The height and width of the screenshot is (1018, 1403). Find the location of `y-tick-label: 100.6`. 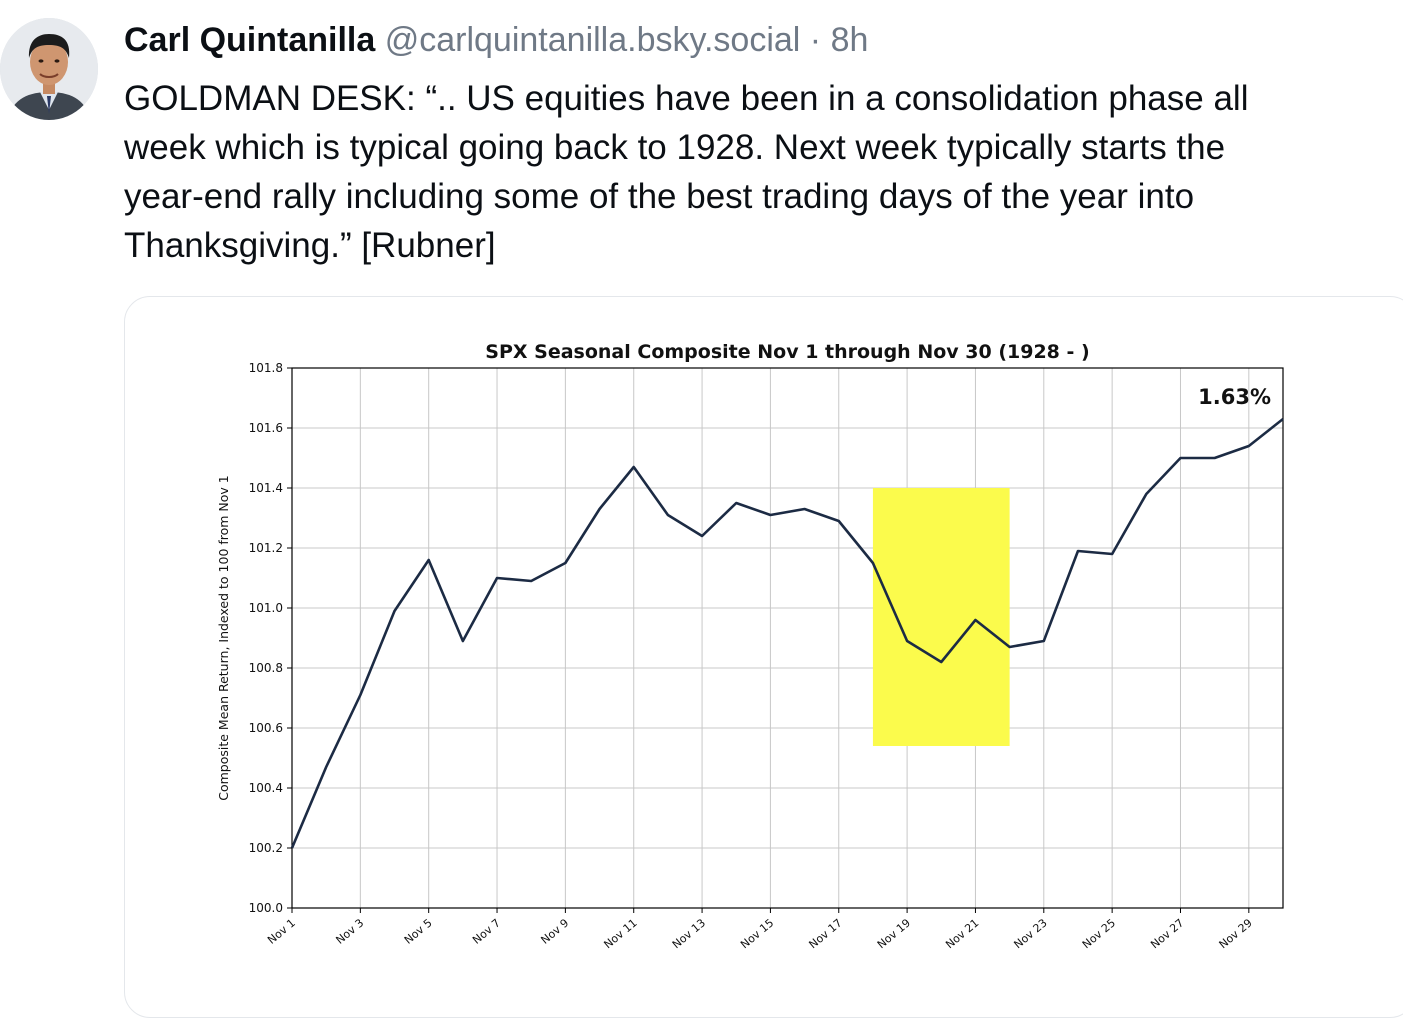

y-tick-label: 100.6 is located at coordinates (266, 728).